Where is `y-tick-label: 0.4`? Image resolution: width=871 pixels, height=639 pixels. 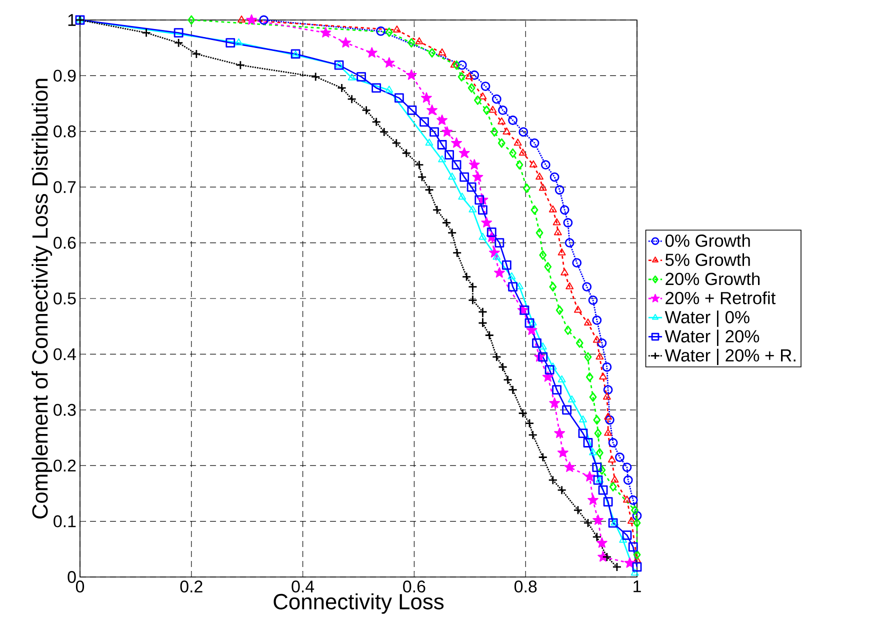
y-tick-label: 0.4 is located at coordinates (65, 354).